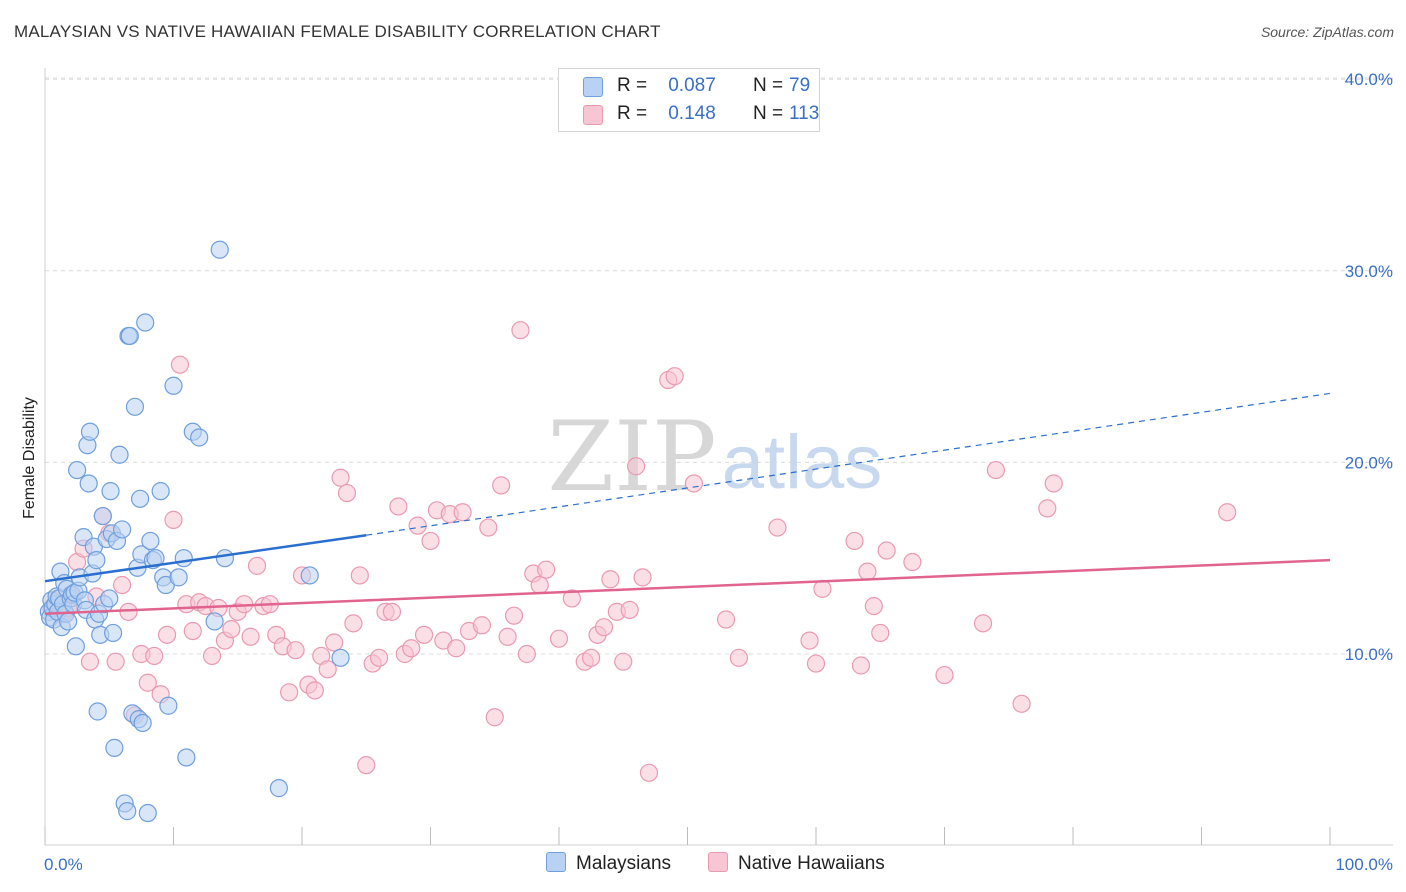 This screenshot has width=1406, height=892. Describe the element at coordinates (804, 113) in the screenshot. I see `legend-n-value: 113` at that location.